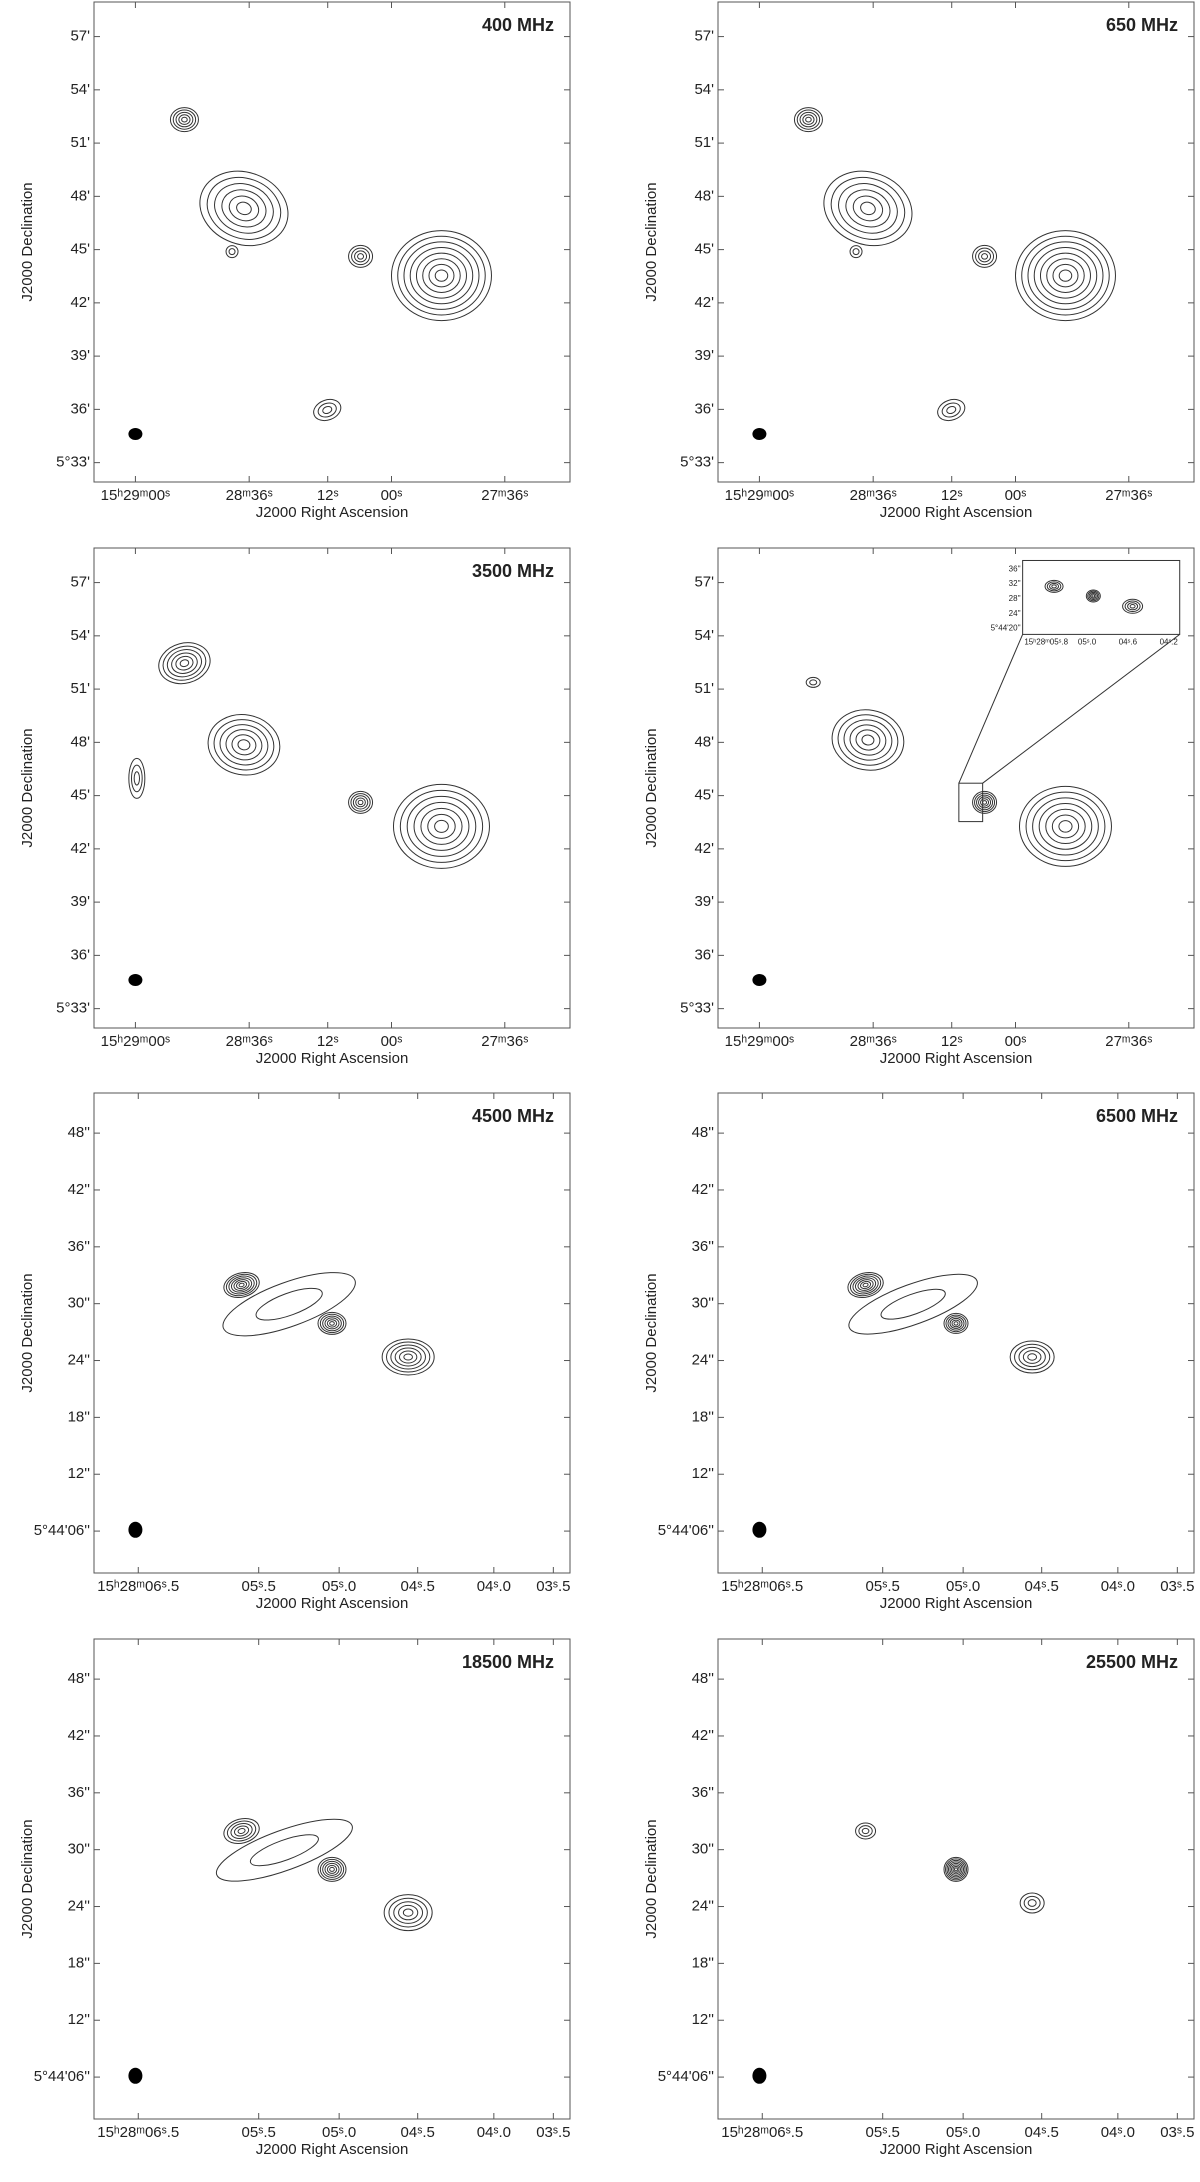 This screenshot has width=1200, height=2182. What do you see at coordinates (80, 249) in the screenshot?
I see `y-tick-label: 45'` at bounding box center [80, 249].